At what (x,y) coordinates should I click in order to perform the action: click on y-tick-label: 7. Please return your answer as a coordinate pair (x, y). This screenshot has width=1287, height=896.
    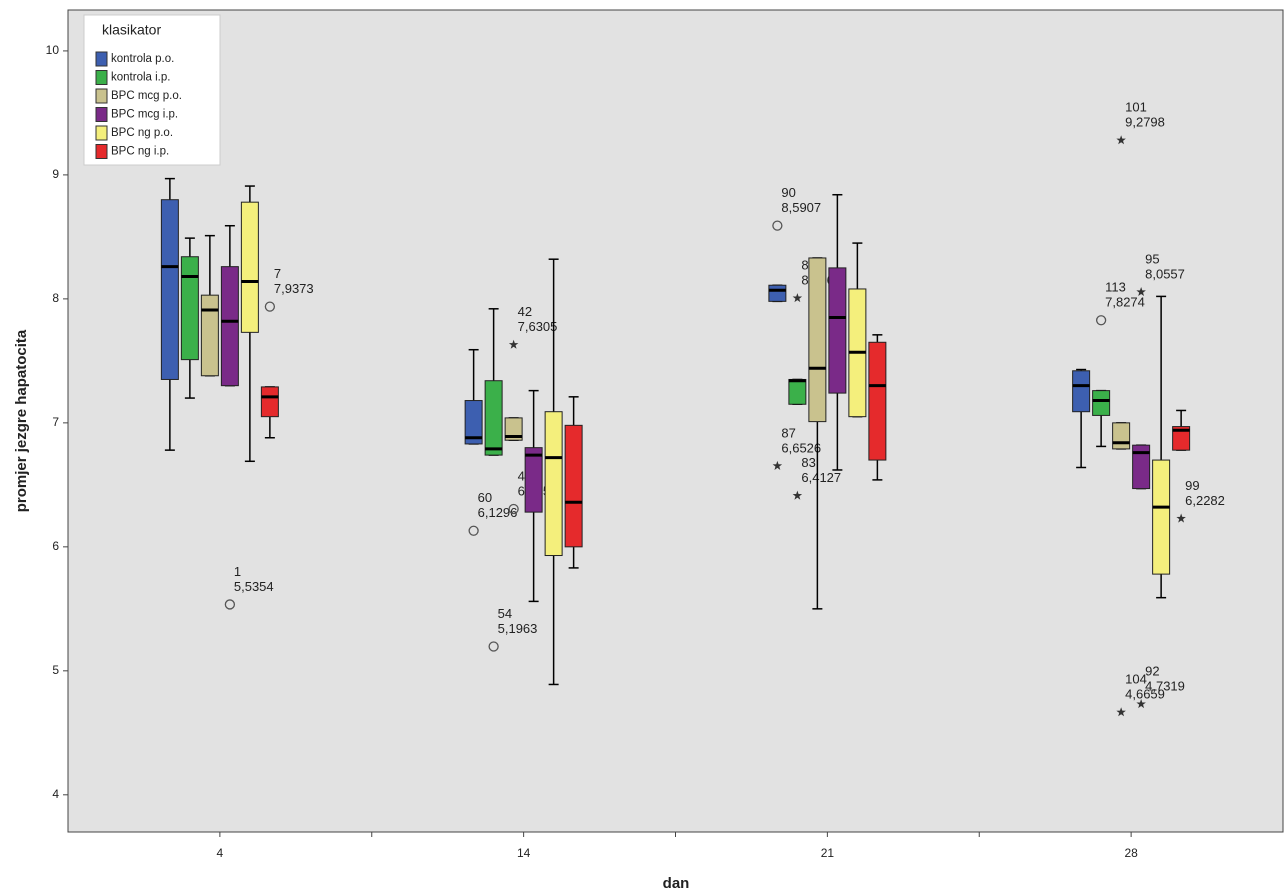
    Looking at the image, I should click on (55, 422).